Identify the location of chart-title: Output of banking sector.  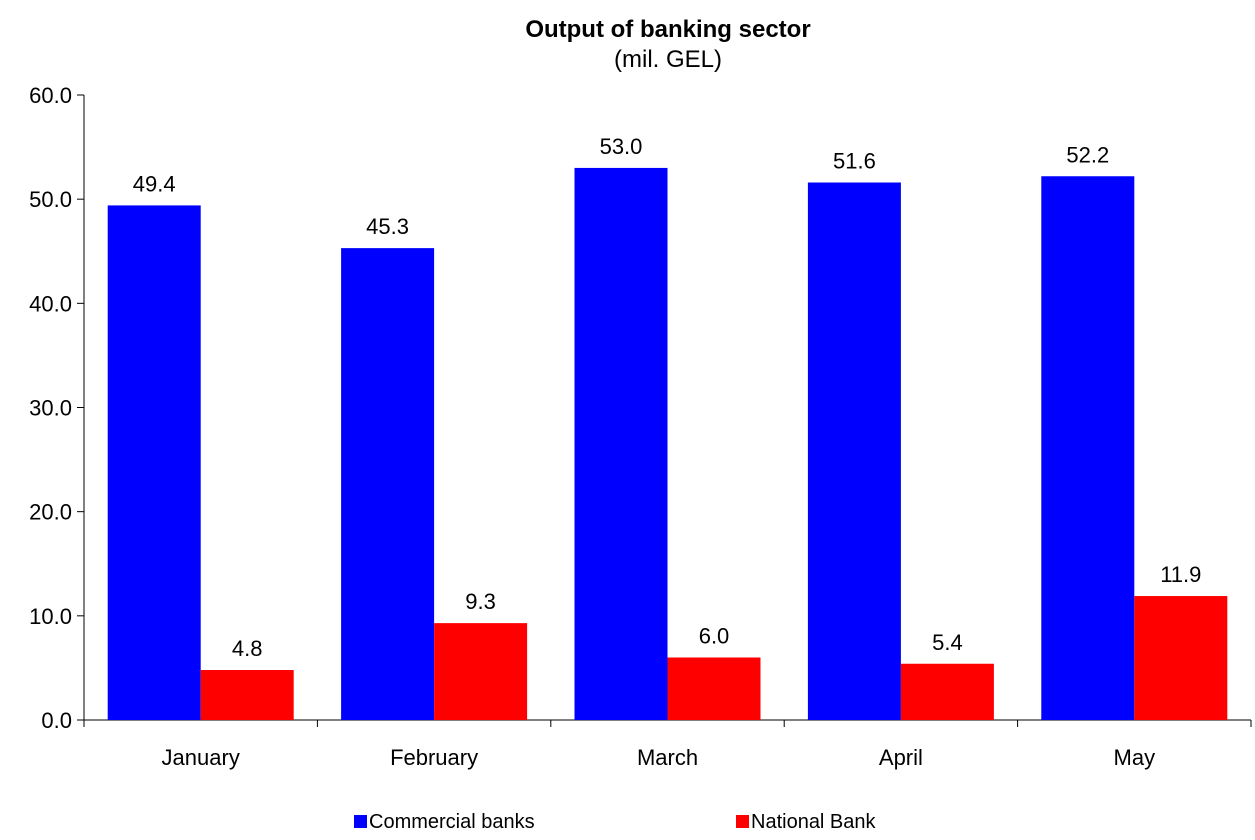
(667, 29).